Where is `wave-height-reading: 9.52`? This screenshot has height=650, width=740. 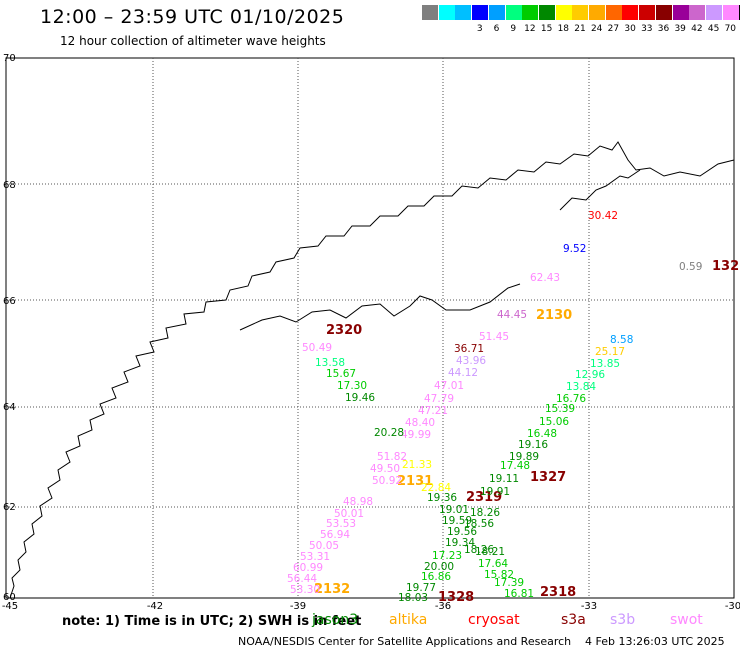 wave-height-reading: 9.52 is located at coordinates (574, 249).